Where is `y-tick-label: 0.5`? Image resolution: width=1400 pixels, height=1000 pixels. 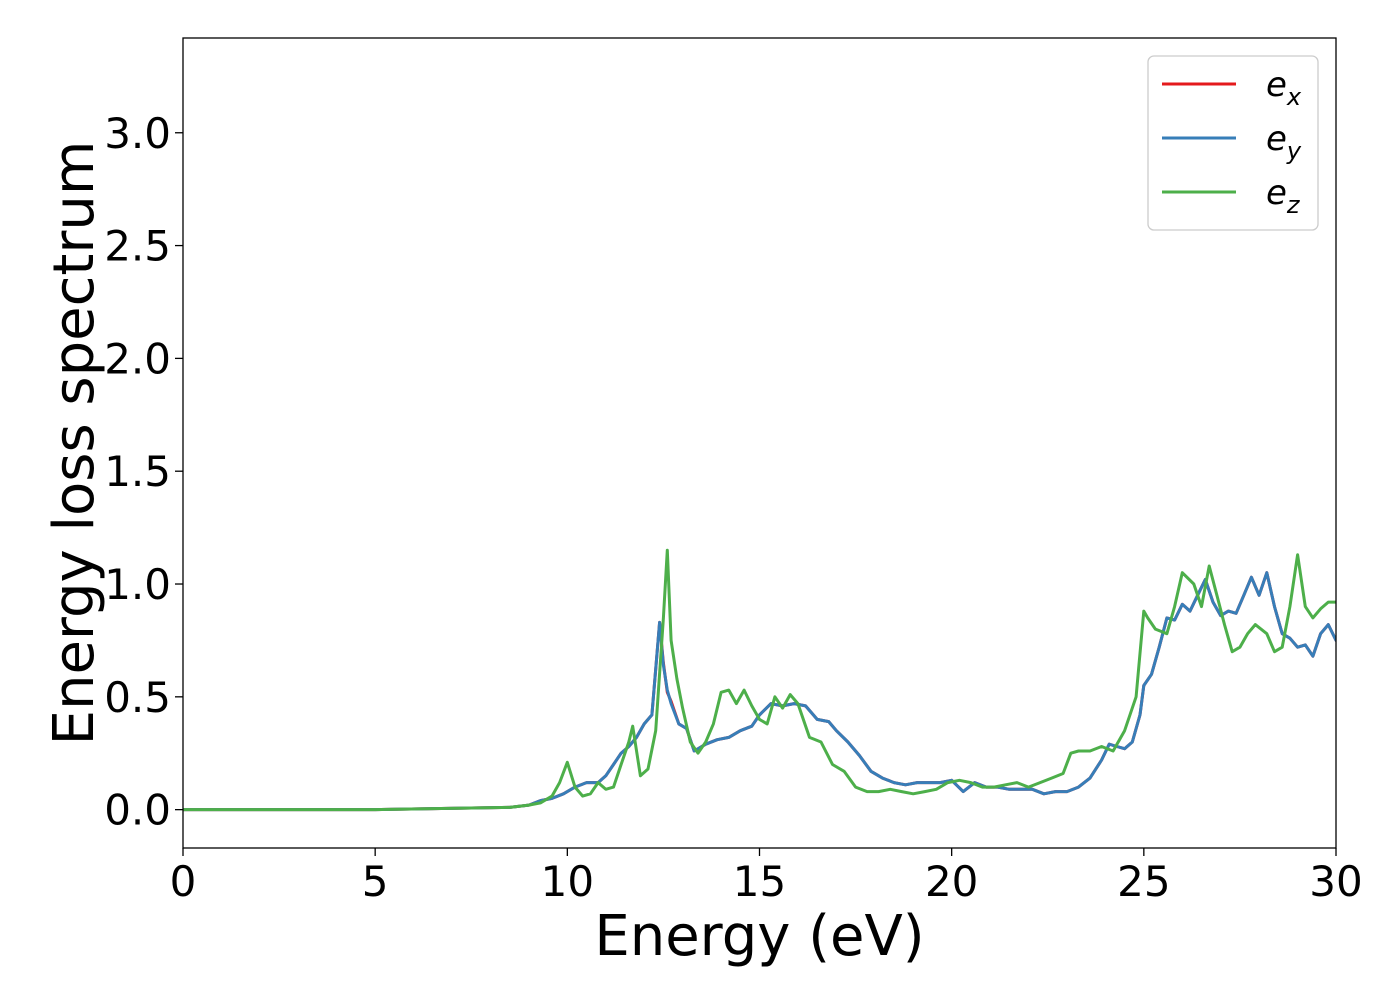 y-tick-label: 0.5 is located at coordinates (137, 697).